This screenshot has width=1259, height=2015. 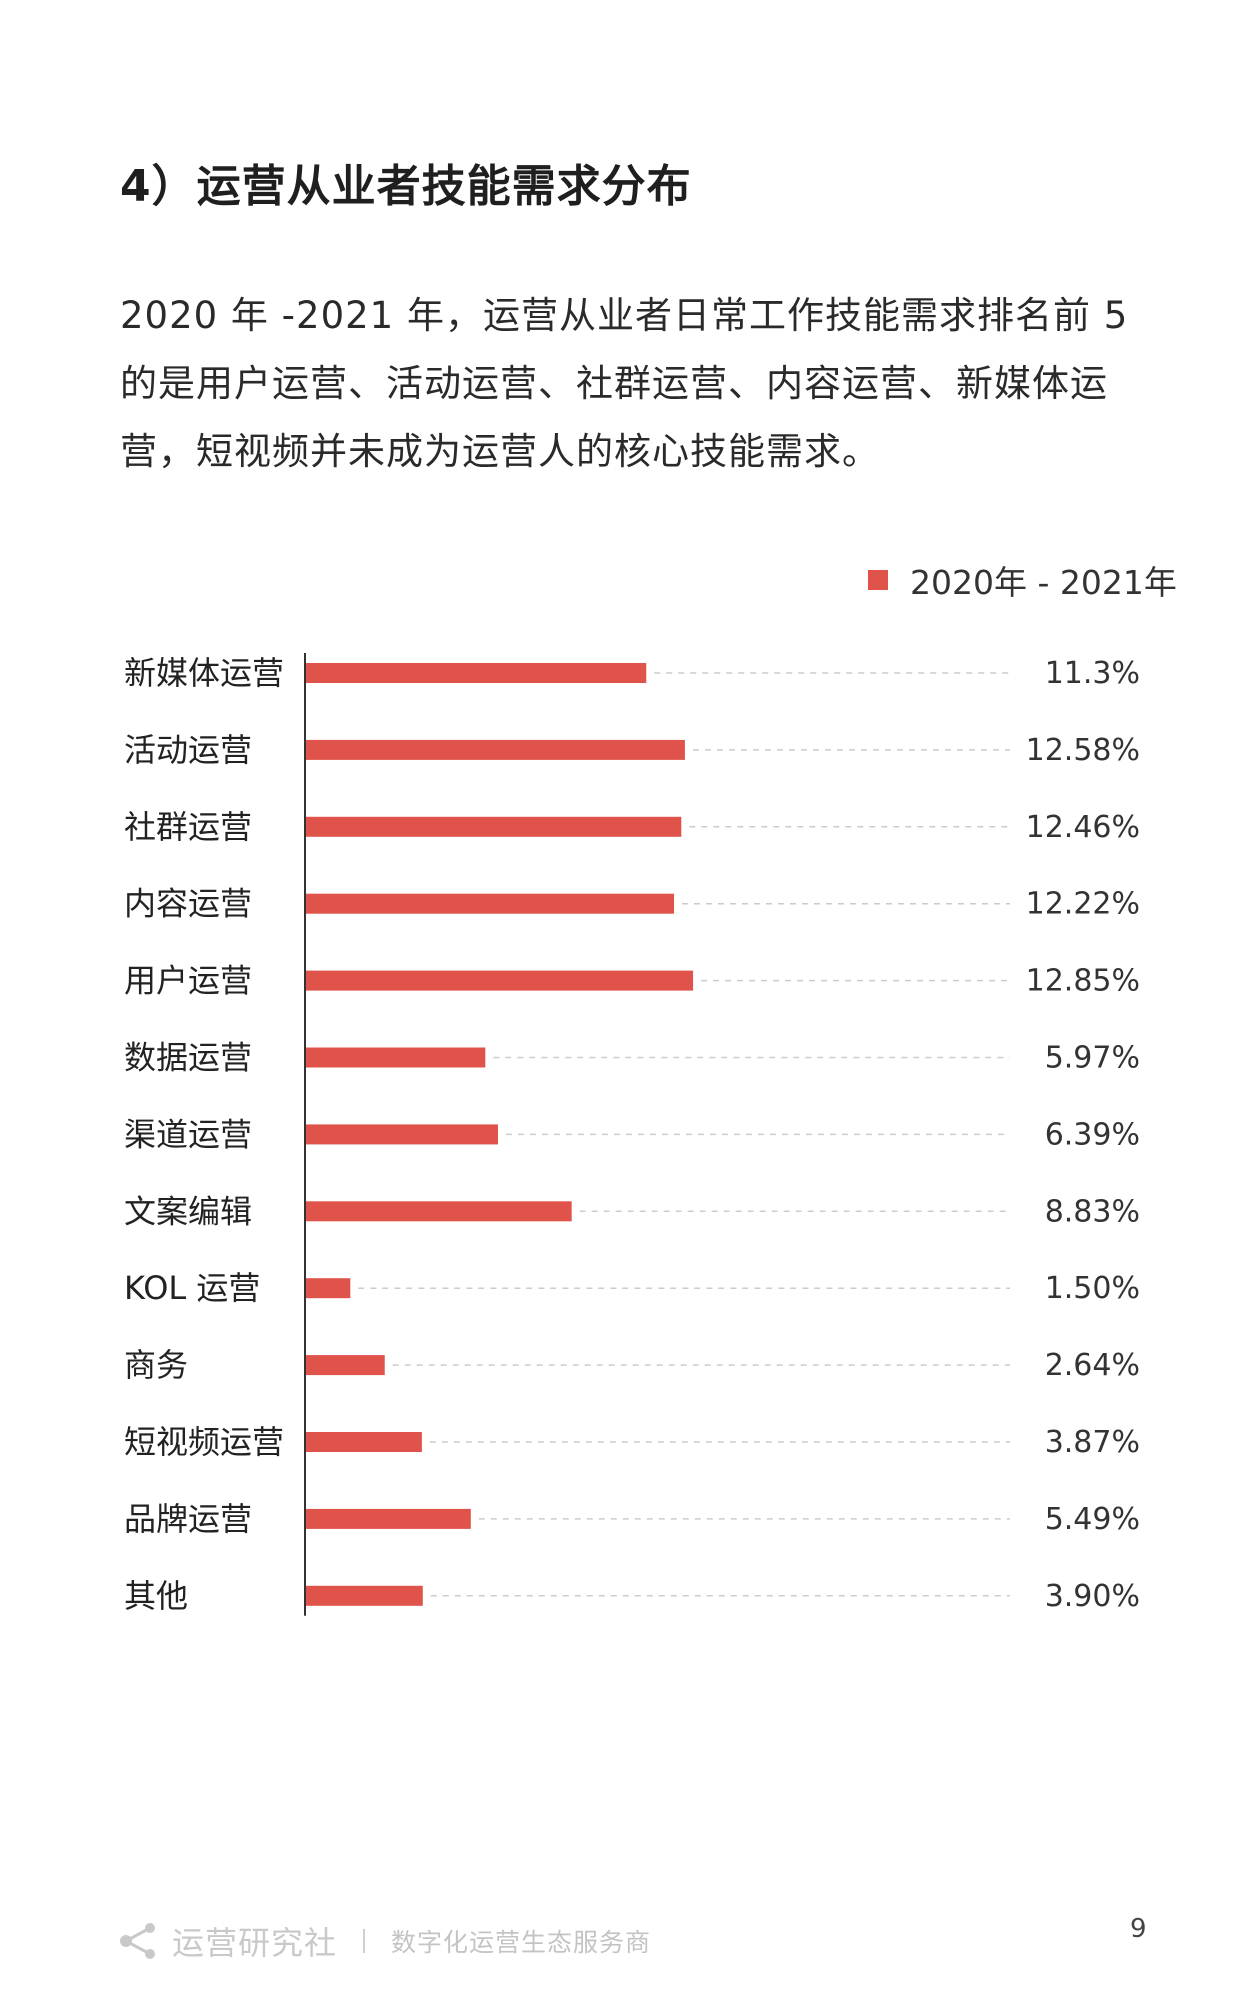 I want to click on value-label: 12.22%, so click(x=1083, y=904).